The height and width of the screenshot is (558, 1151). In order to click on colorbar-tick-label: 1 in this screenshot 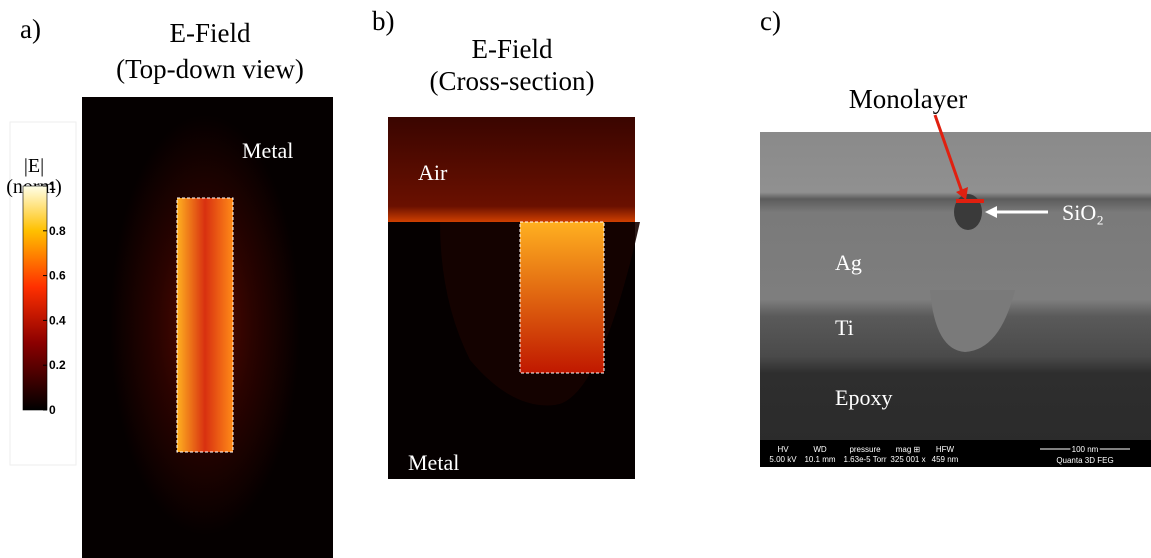, I will do `click(52, 186)`.